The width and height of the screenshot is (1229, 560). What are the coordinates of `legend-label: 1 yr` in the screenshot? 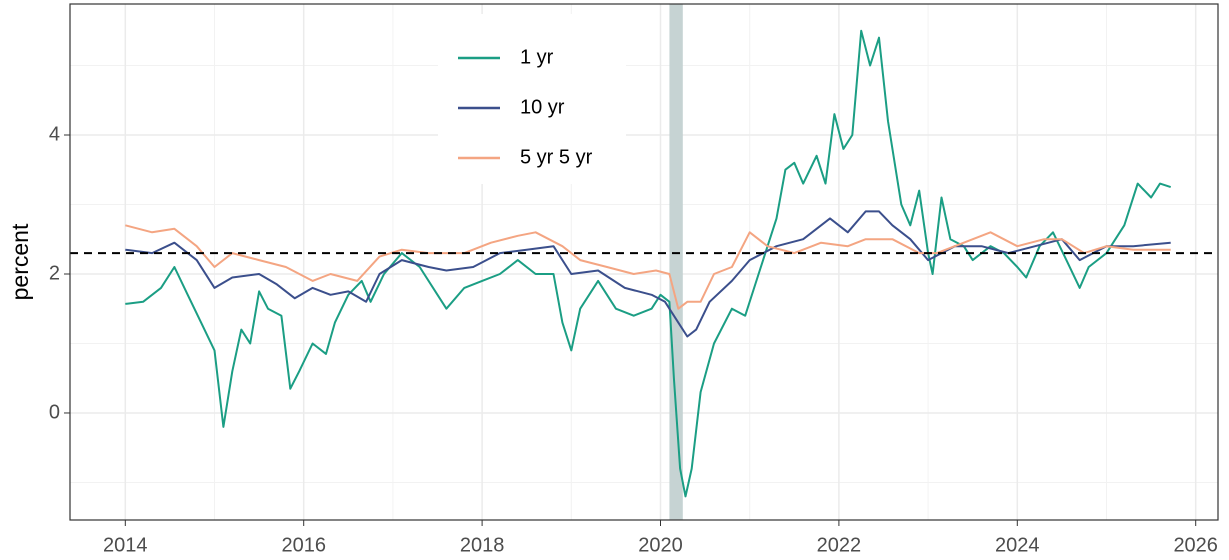 It's located at (537, 57).